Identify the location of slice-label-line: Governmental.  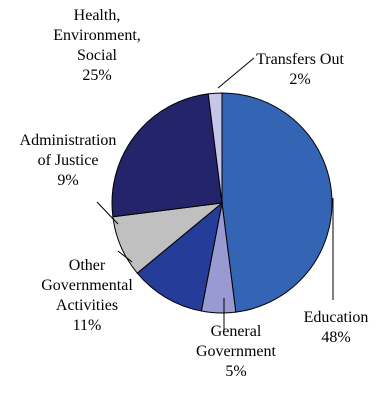
(87, 285).